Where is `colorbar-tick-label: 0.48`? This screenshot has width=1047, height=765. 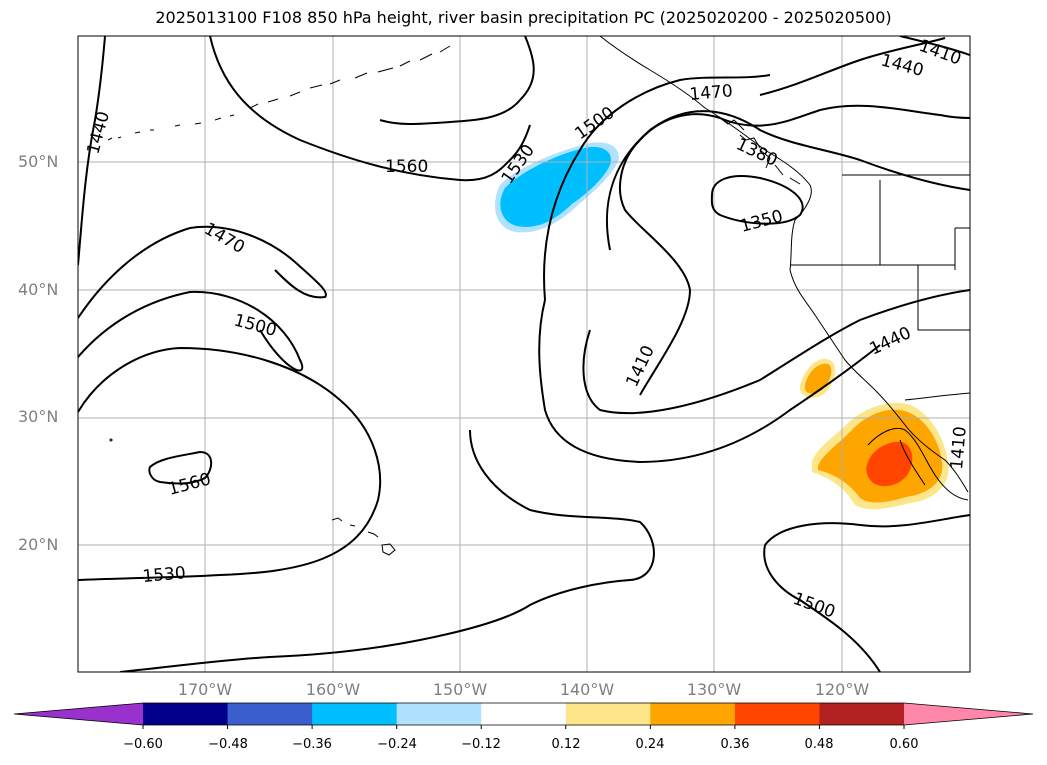
colorbar-tick-label: 0.48 is located at coordinates (819, 744).